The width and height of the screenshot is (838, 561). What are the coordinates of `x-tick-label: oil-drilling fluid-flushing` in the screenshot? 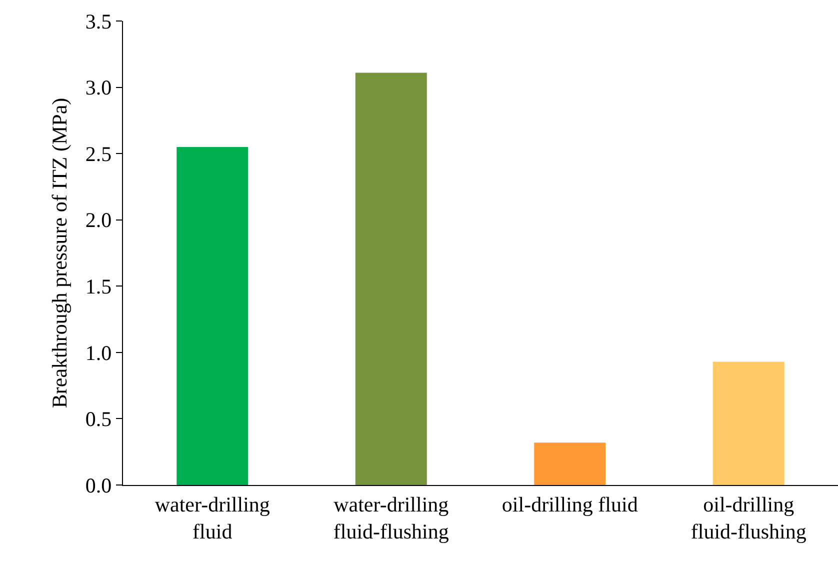 It's located at (748, 518).